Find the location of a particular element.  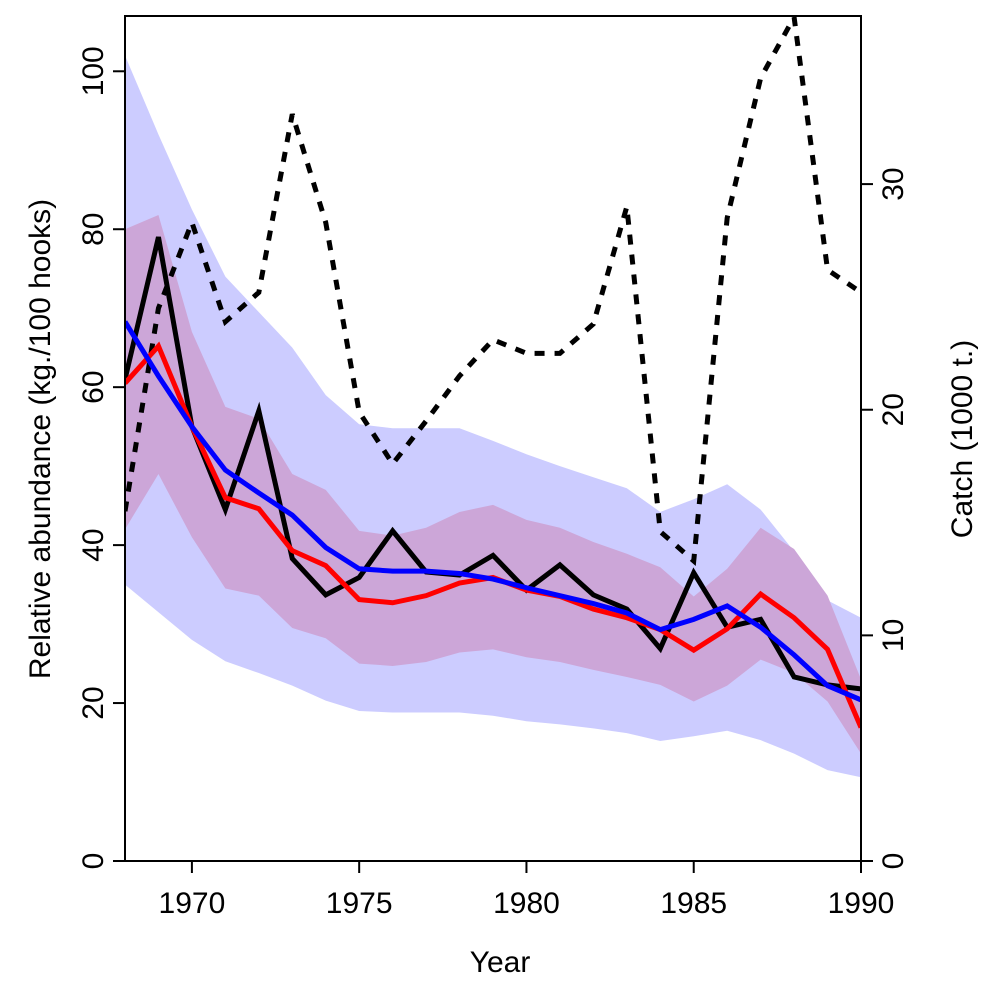

x-tick-label: 1975 is located at coordinates (359, 903).